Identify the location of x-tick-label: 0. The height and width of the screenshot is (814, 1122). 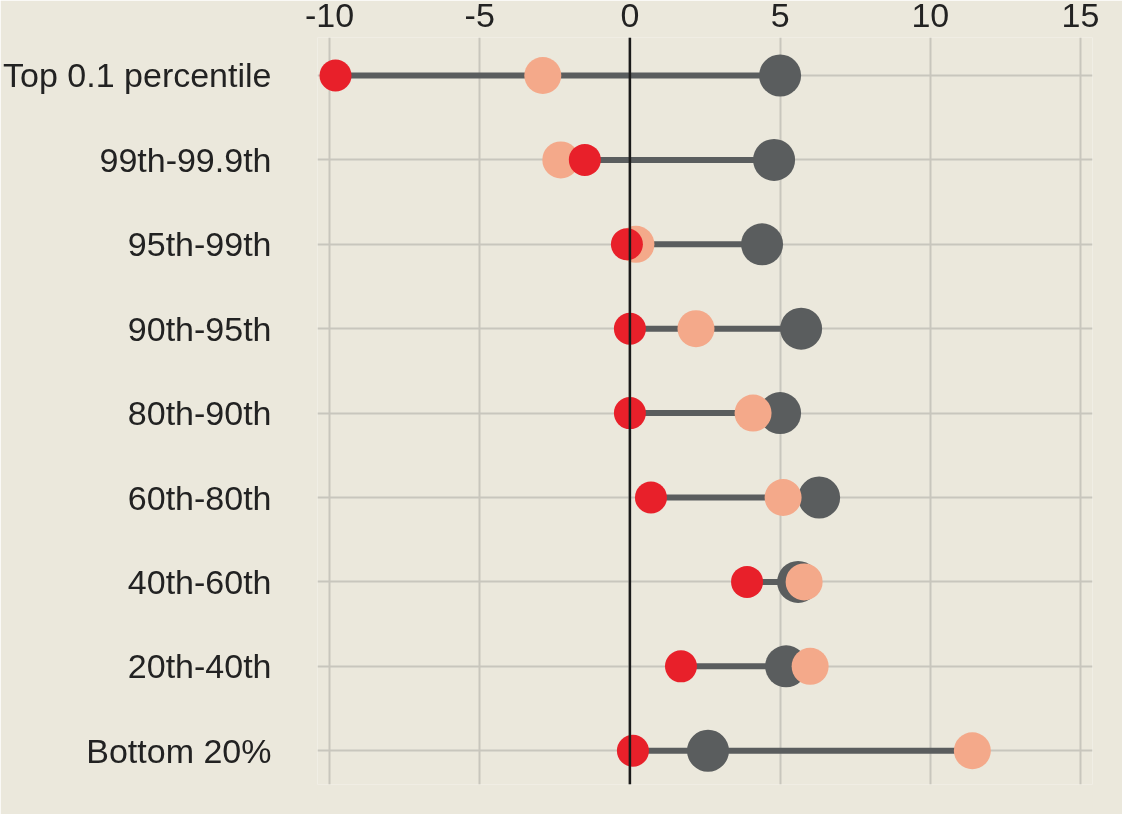
(630, 17).